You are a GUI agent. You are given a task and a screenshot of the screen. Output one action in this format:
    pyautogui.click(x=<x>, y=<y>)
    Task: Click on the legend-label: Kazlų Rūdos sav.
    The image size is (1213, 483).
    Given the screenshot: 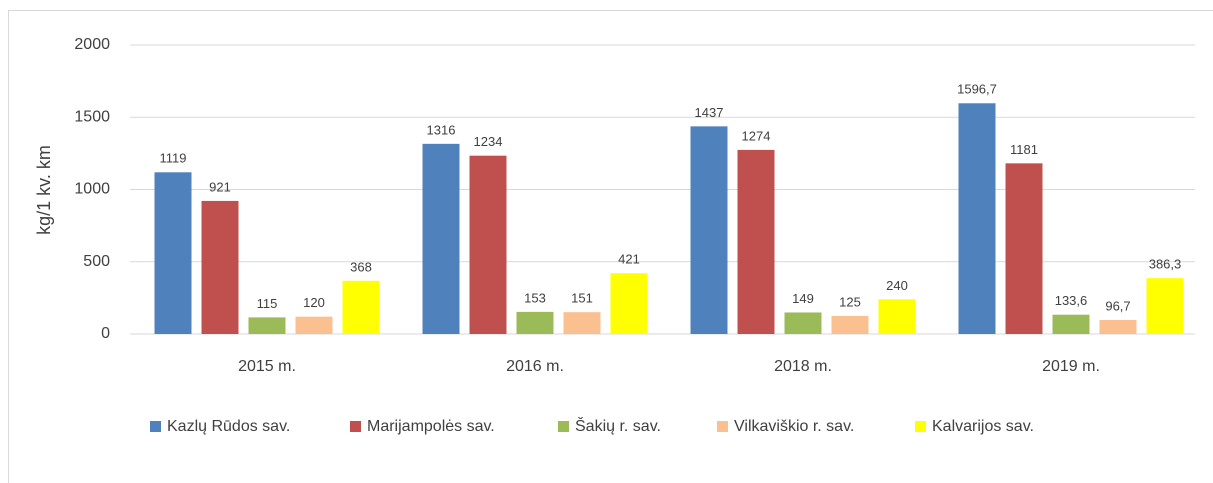 What is the action you would take?
    pyautogui.click(x=228, y=426)
    